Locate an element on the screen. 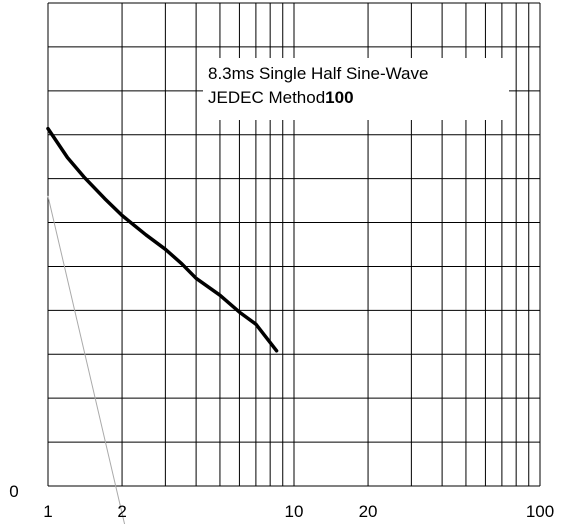 The width and height of the screenshot is (567, 524). x-tick-label: 20 is located at coordinates (368, 511).